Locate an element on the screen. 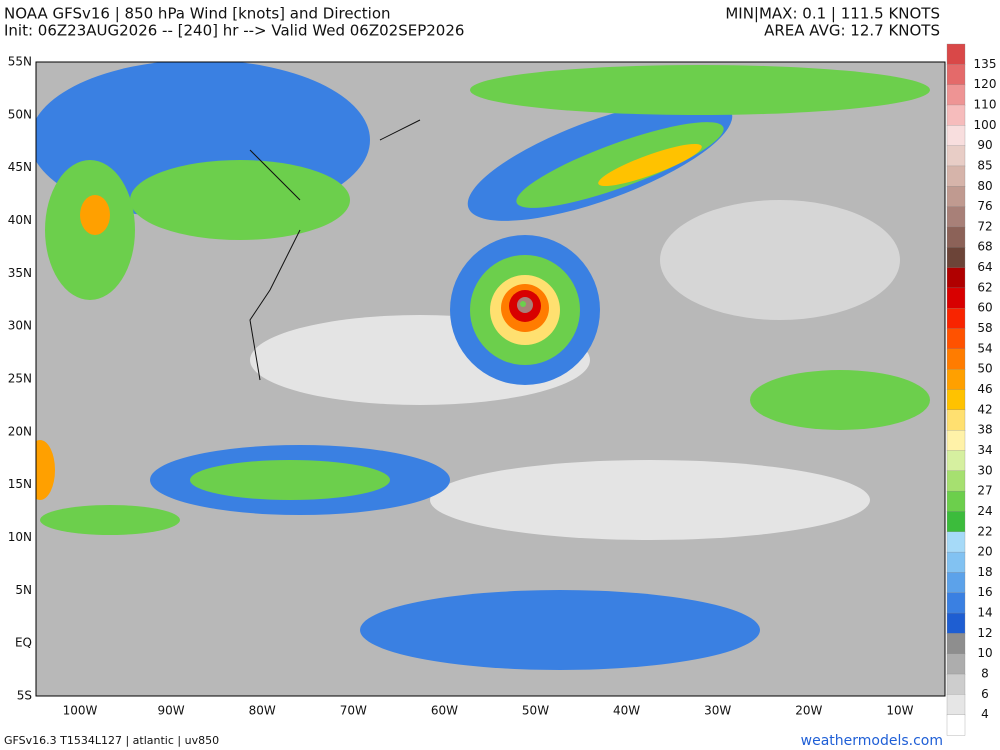 The height and width of the screenshot is (750, 1000). lon-label: 60W is located at coordinates (444, 711).